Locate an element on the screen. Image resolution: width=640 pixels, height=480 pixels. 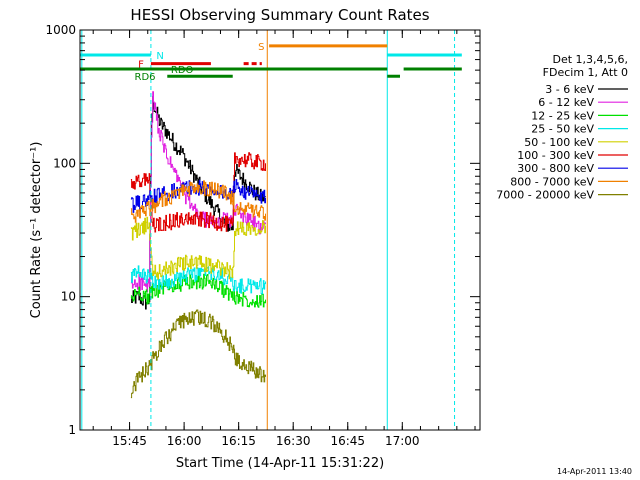
series-line-800-7000kev is located at coordinates (198, 201).